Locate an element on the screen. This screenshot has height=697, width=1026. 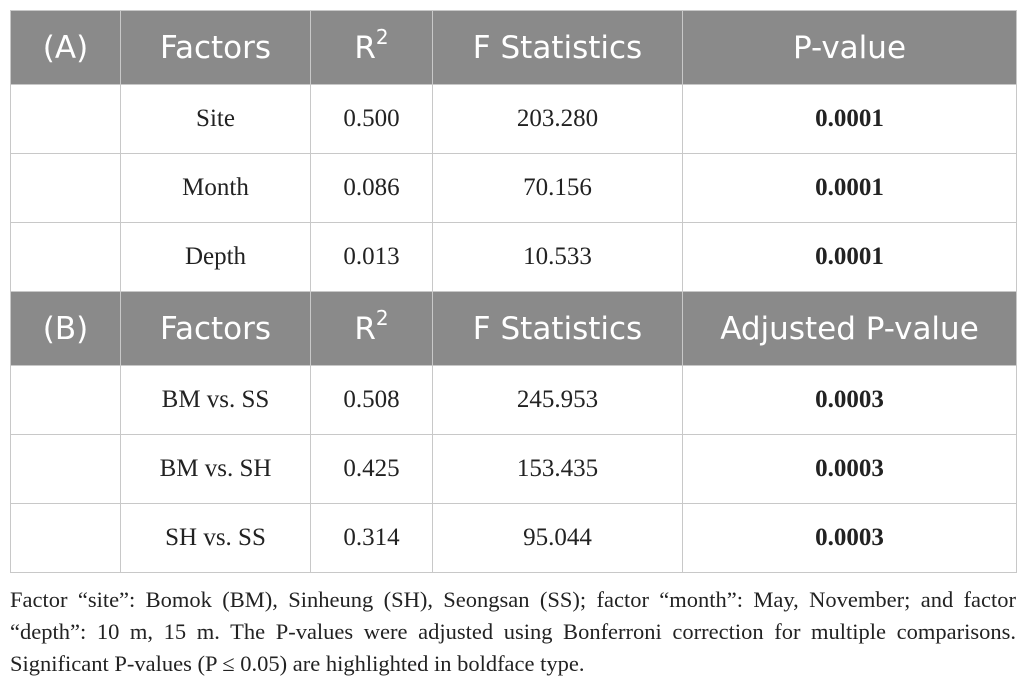
header-row: (B) Factors R2 F Statistics Adjusted P-value is located at coordinates (513, 328).